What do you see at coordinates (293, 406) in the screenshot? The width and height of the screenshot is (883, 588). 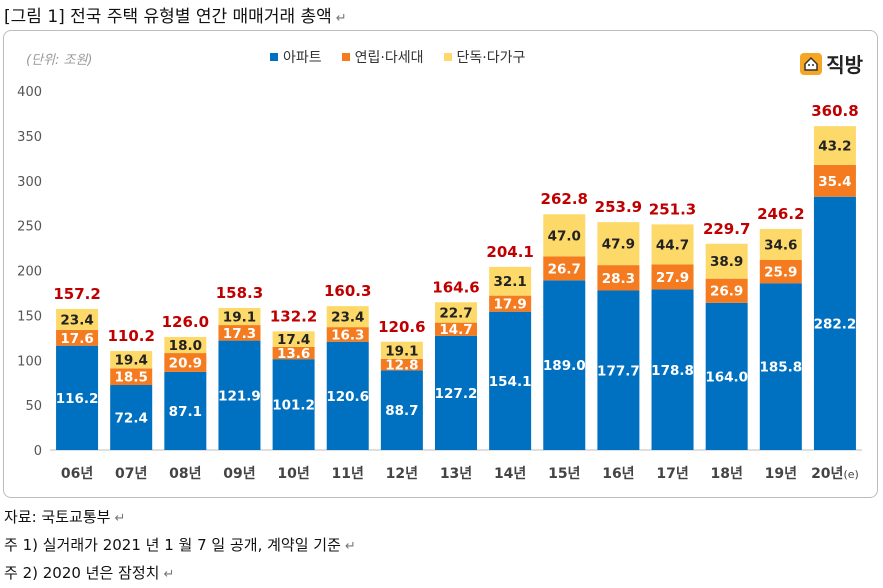 I see `data-label-apartment: 101.2` at bounding box center [293, 406].